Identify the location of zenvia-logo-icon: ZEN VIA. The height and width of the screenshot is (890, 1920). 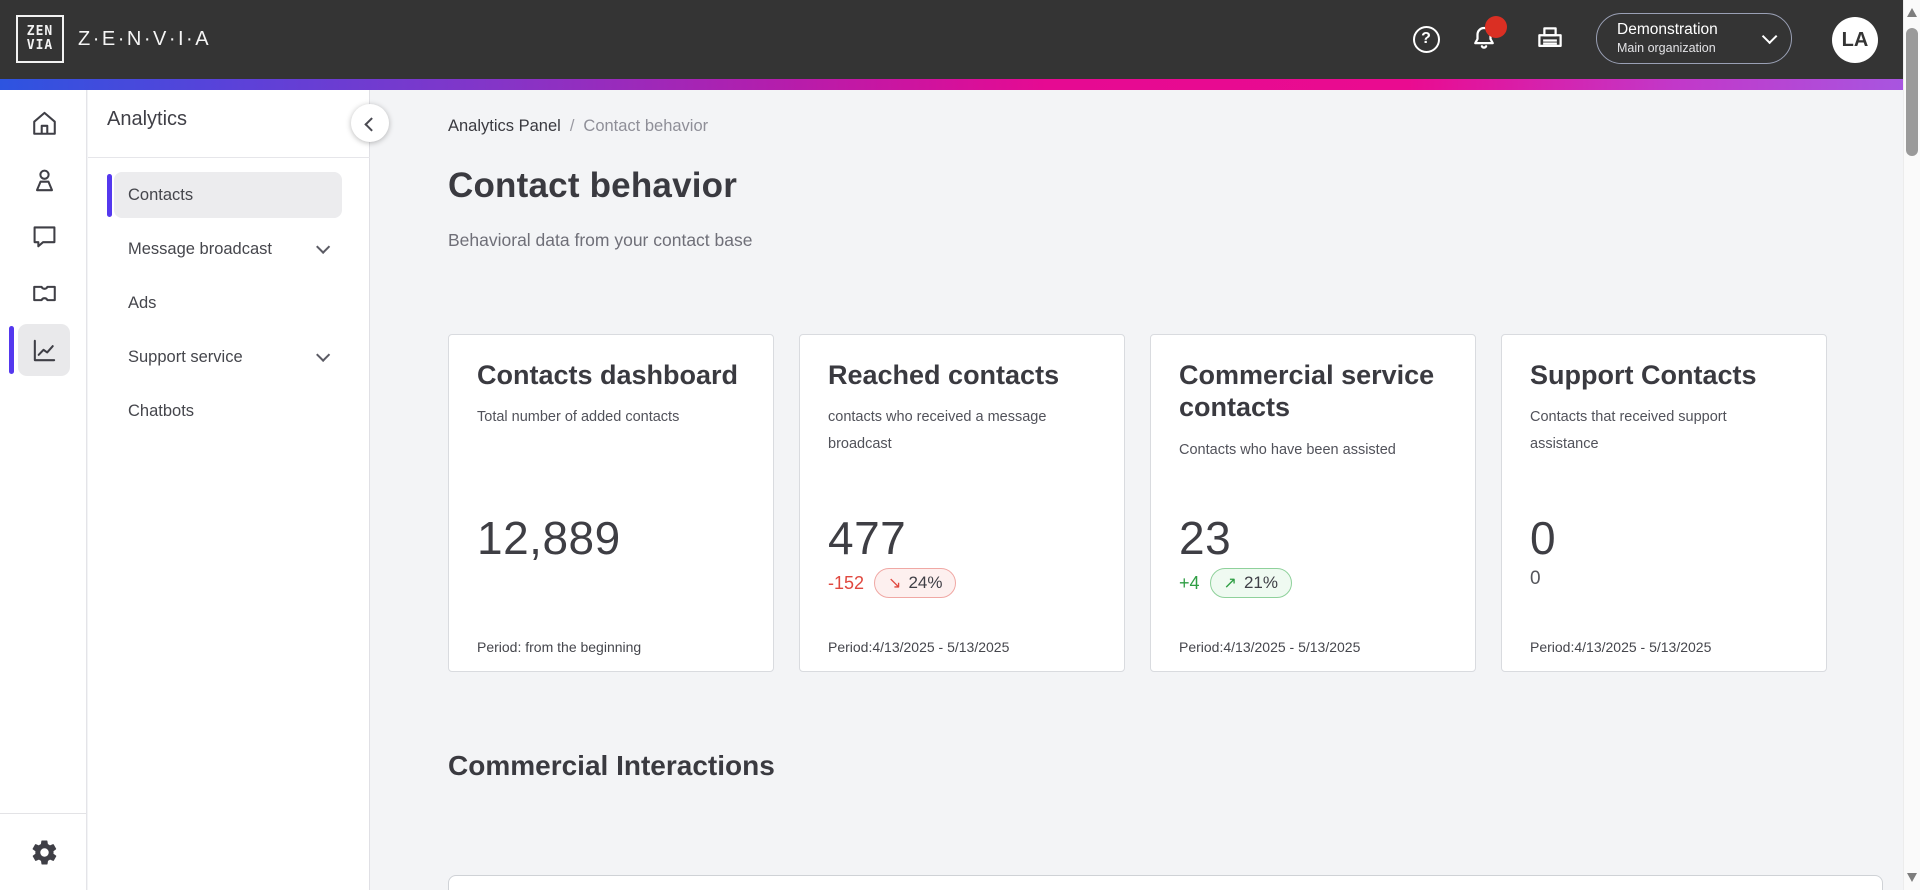
(40, 39).